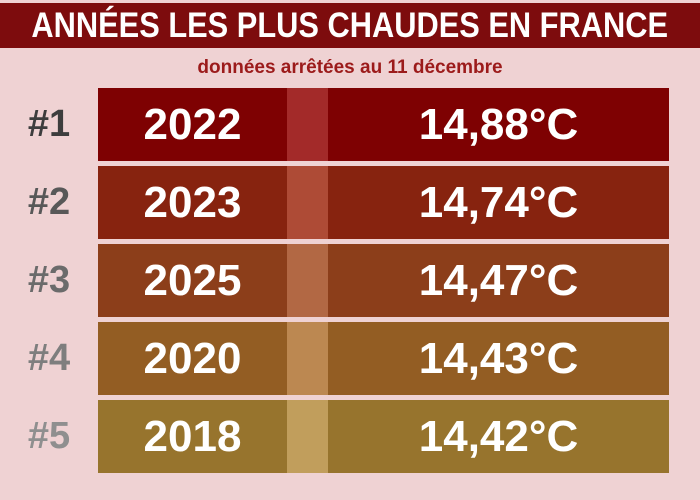  Describe the element at coordinates (498, 358) in the screenshot. I see `temperature-cell: 14,43°C` at that location.